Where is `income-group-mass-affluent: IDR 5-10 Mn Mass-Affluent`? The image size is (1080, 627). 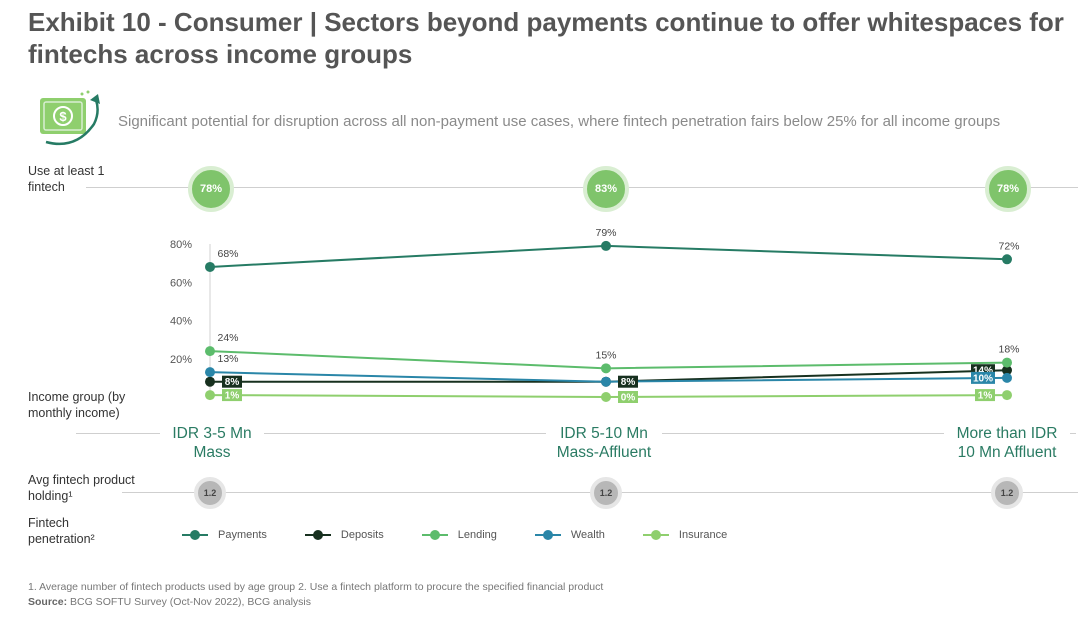 income-group-mass-affluent: IDR 5-10 Mn Mass-Affluent is located at coordinates (604, 443).